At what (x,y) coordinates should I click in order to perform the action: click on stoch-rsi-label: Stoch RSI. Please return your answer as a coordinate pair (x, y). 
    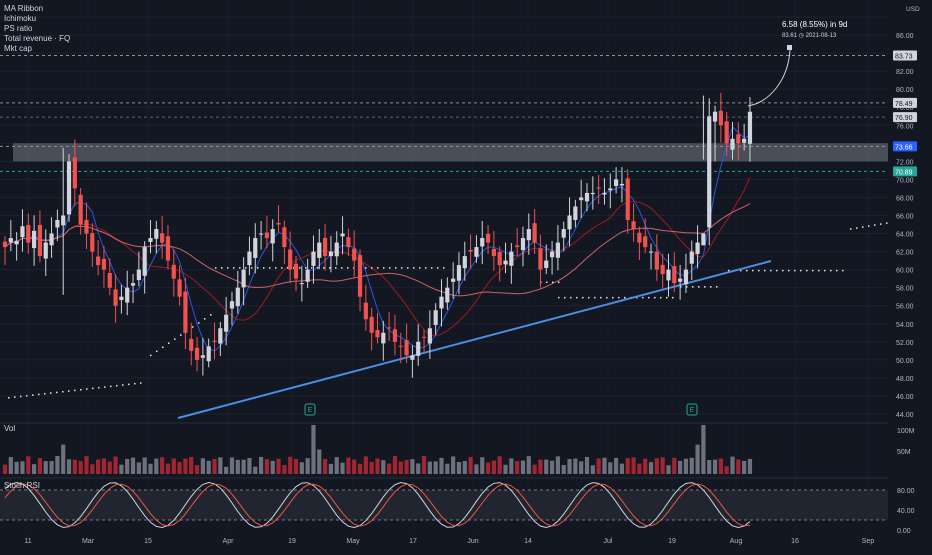
    Looking at the image, I should click on (22, 485).